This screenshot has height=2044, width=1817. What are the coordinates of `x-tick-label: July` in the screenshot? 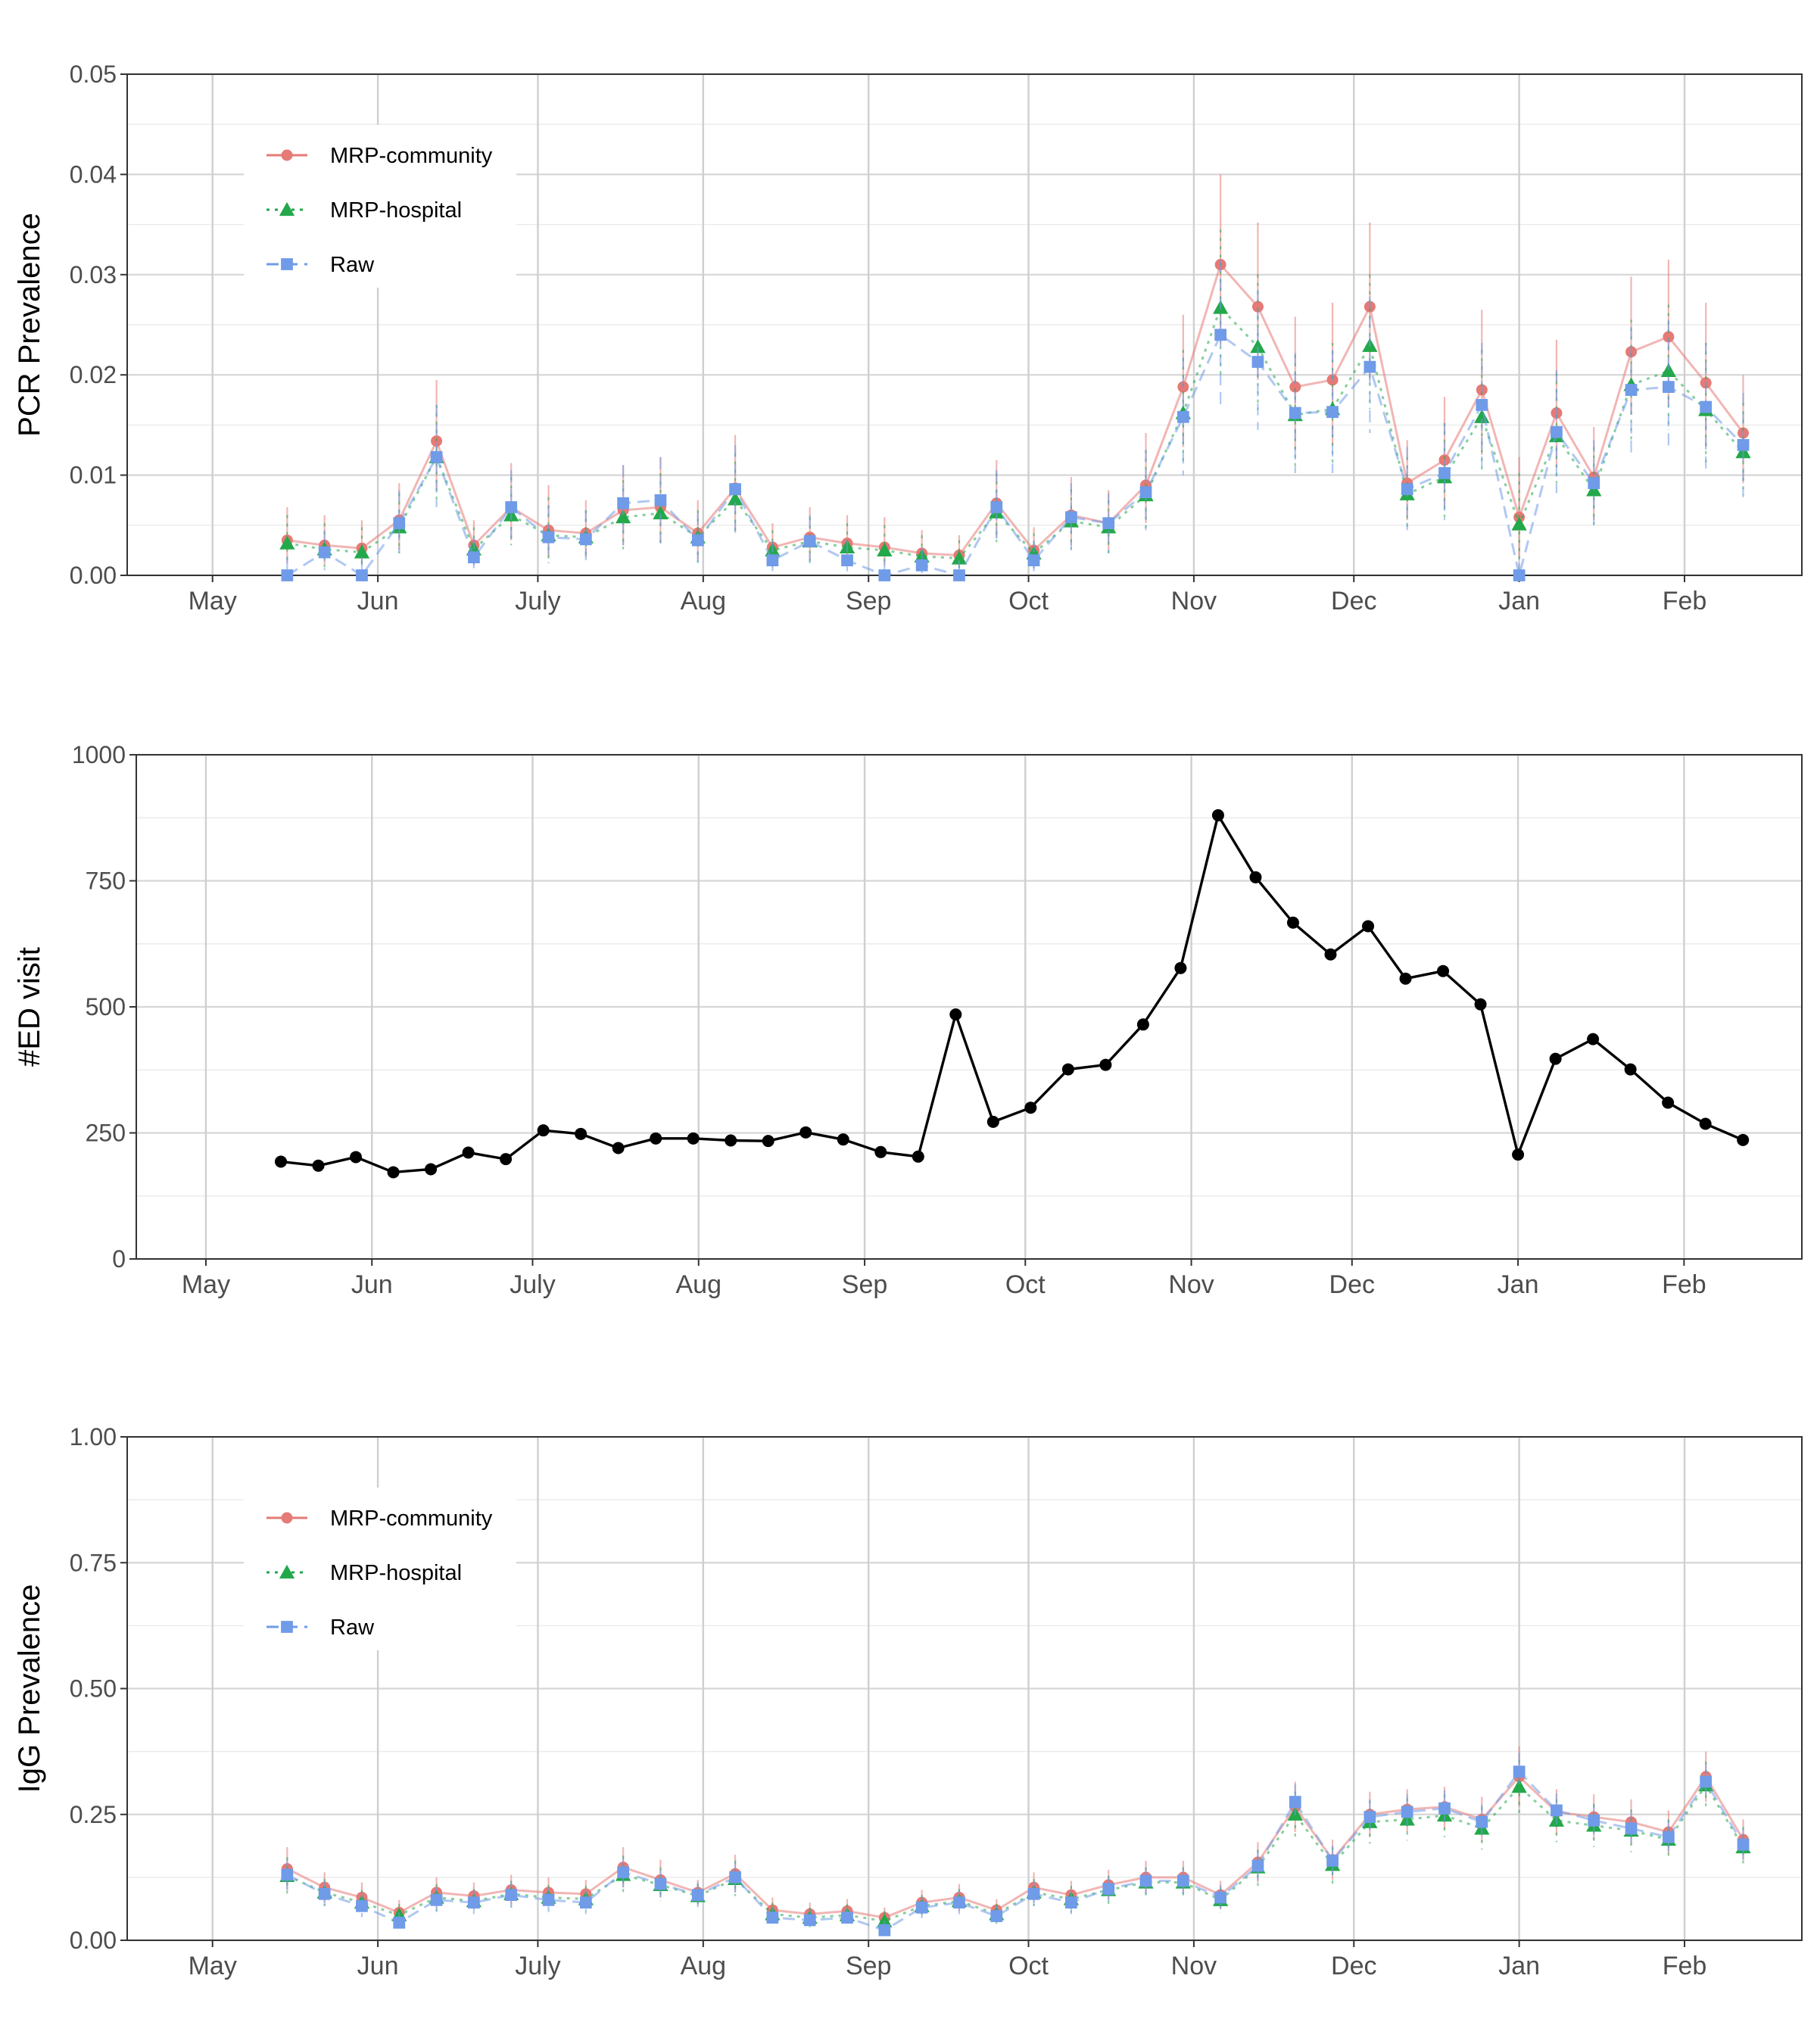 It's located at (537, 601).